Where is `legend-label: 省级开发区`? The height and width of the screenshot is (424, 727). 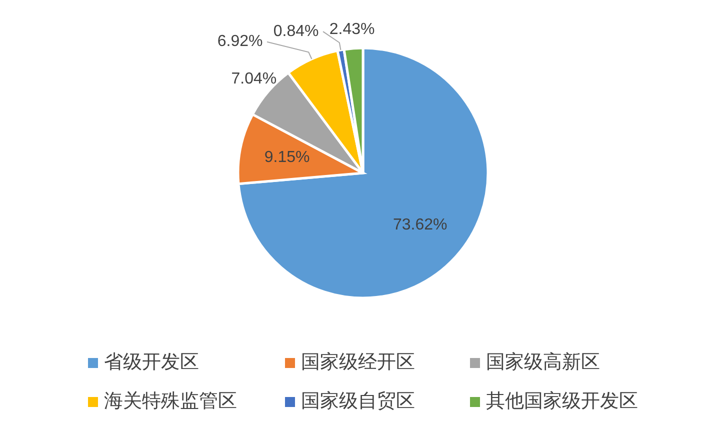 legend-label: 省级开发区 is located at coordinates (151, 363).